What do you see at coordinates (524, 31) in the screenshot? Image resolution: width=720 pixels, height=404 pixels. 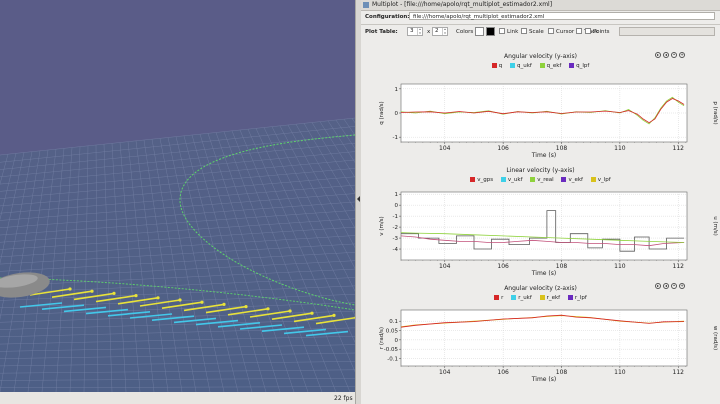 I see `scale-checkbox` at bounding box center [524, 31].